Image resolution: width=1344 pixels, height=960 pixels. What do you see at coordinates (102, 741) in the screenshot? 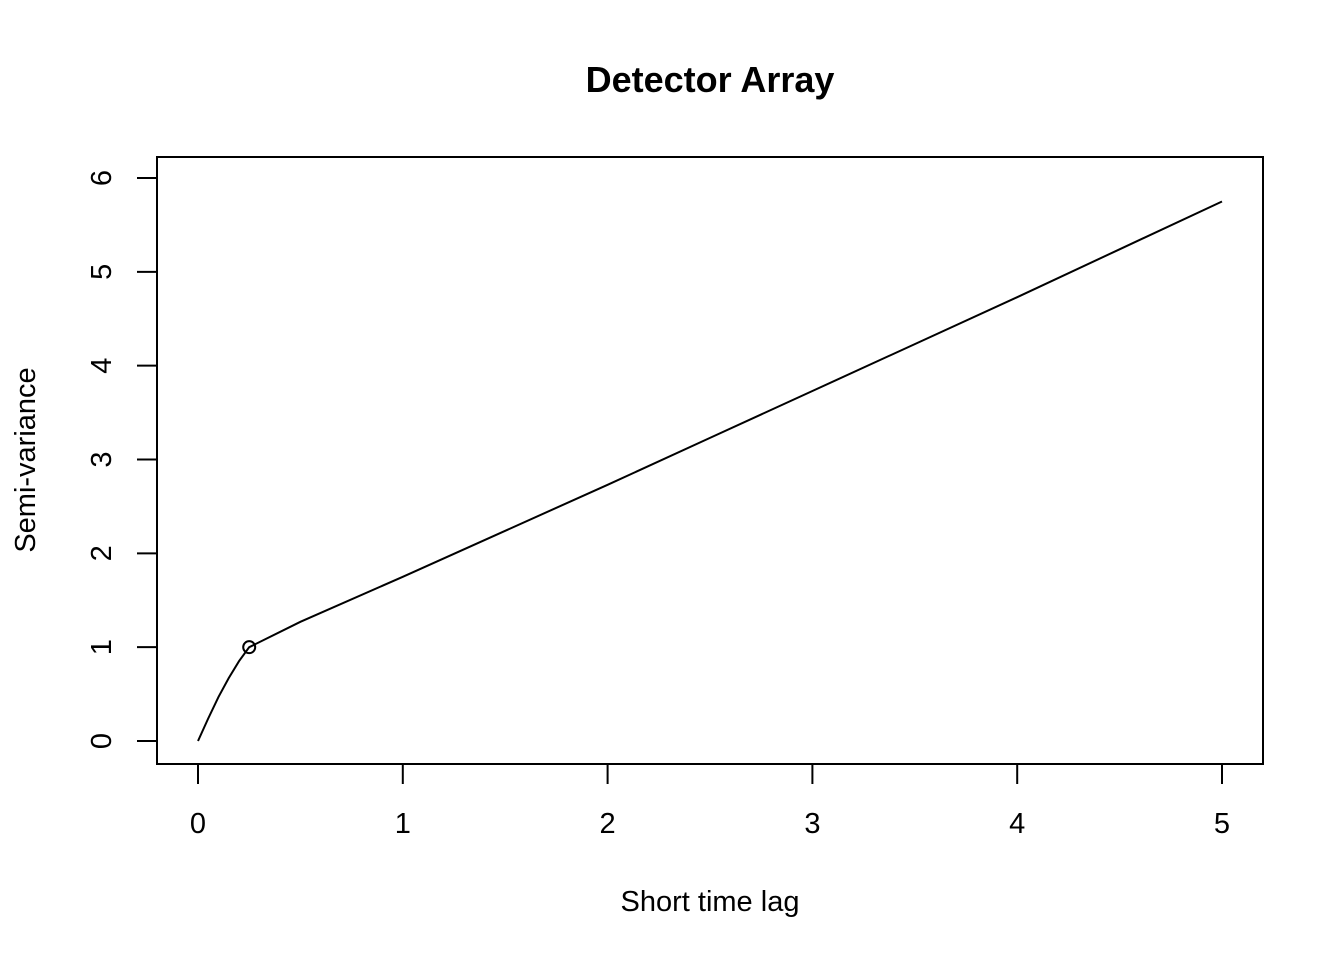
I see `y-tick-label: 0` at bounding box center [102, 741].